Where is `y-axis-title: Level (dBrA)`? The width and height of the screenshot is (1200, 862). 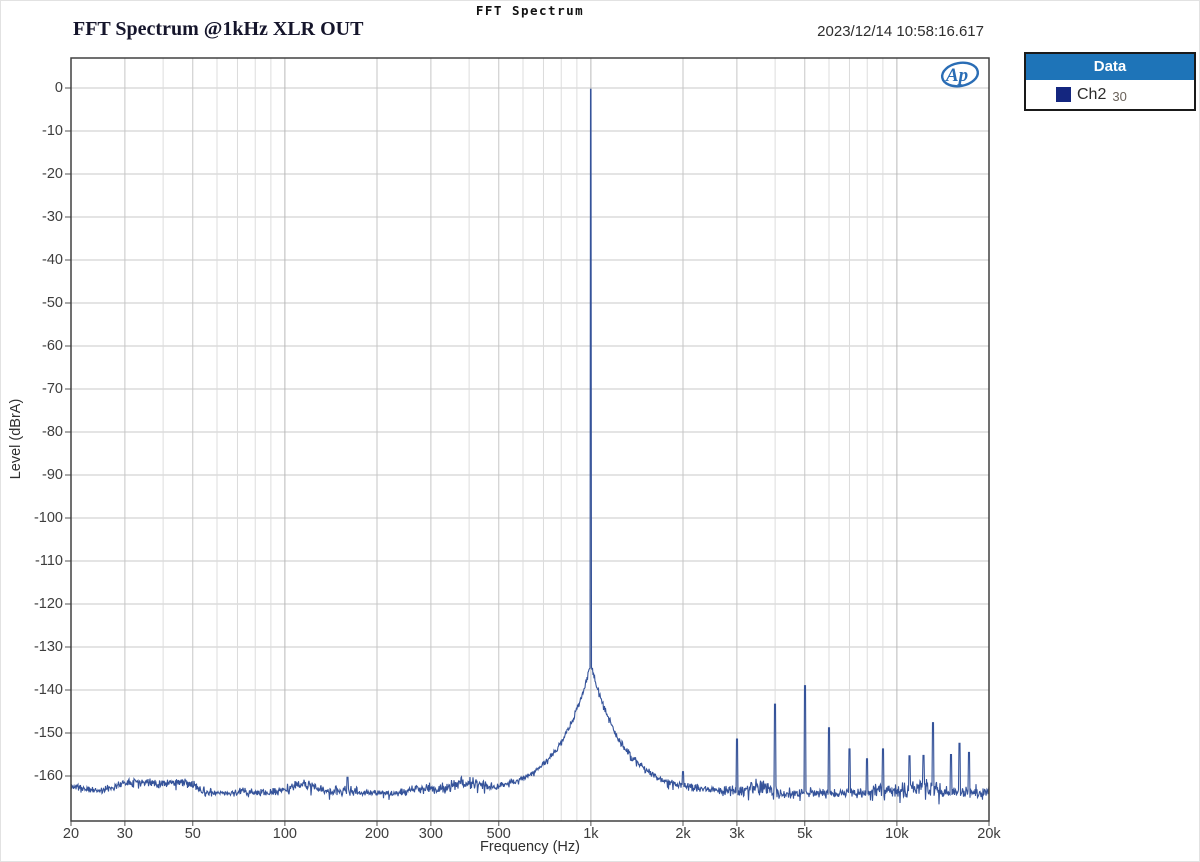
y-axis-title: Level (dBrA) is located at coordinates (16, 439).